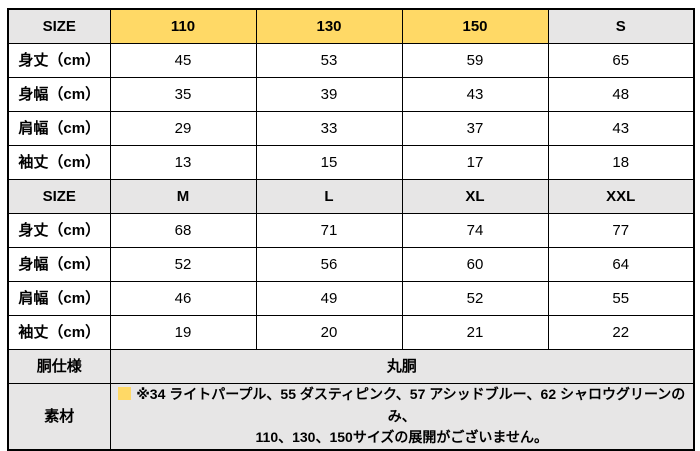 The height and width of the screenshot is (451, 700). What do you see at coordinates (329, 162) in the screenshot?
I see `measure-value: 15` at bounding box center [329, 162].